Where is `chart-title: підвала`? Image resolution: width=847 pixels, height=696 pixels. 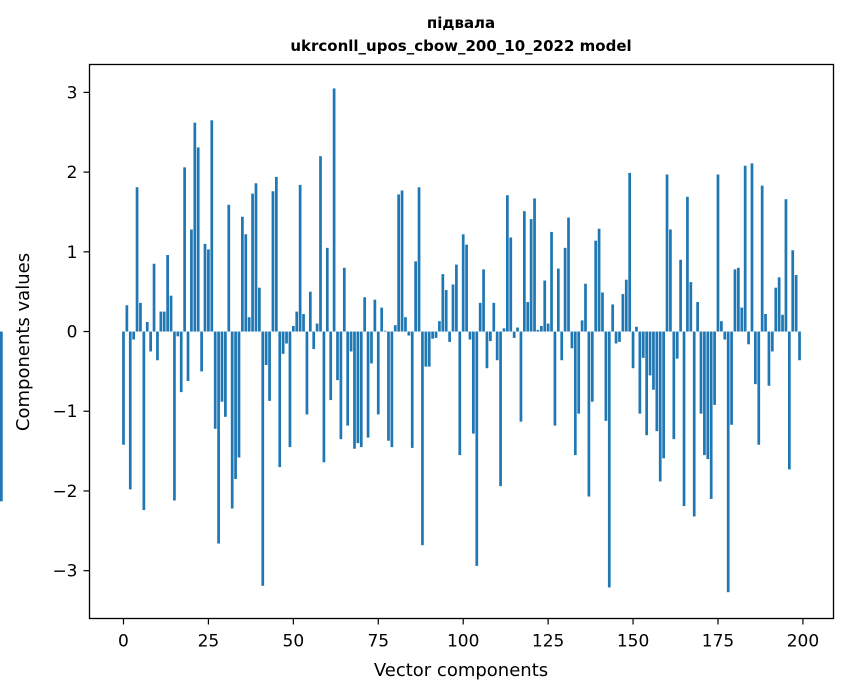 chart-title: підвала is located at coordinates (461, 23).